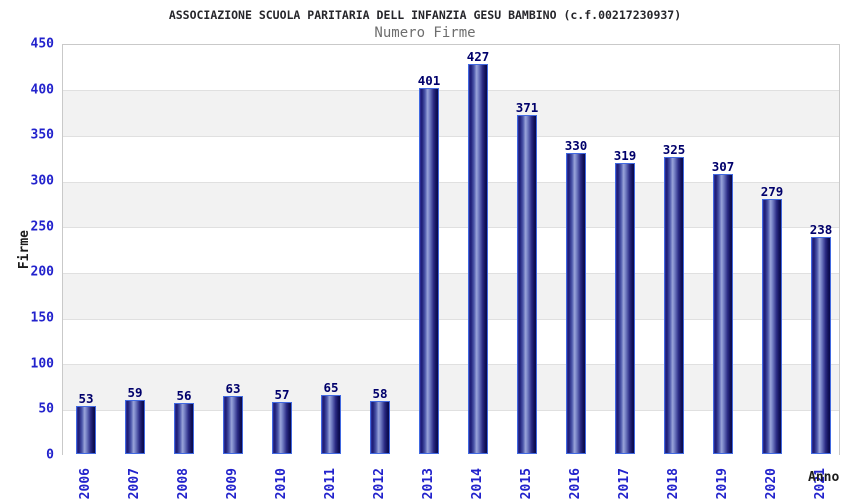 The image size is (850, 500). What do you see at coordinates (135, 393) in the screenshot?
I see `bar-value-label: 59` at bounding box center [135, 393].